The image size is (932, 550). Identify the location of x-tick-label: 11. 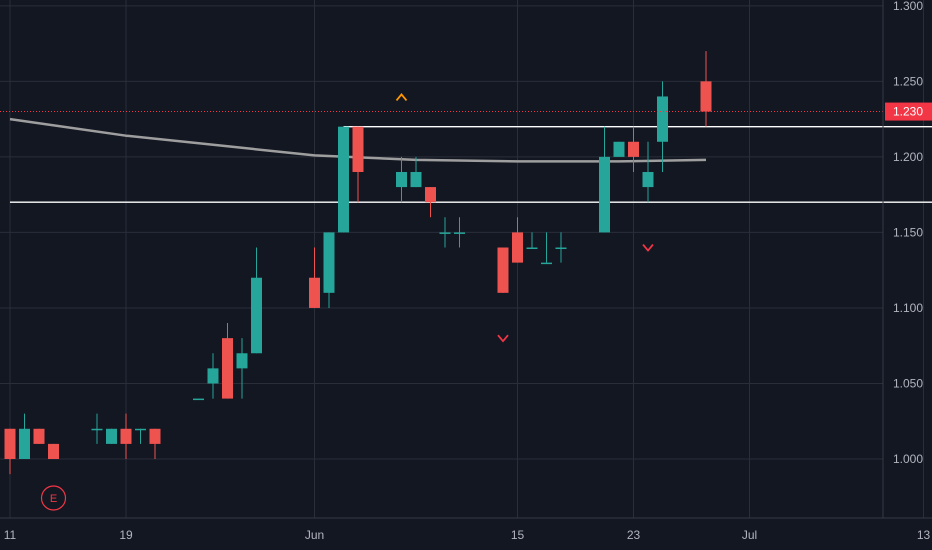
(10, 535).